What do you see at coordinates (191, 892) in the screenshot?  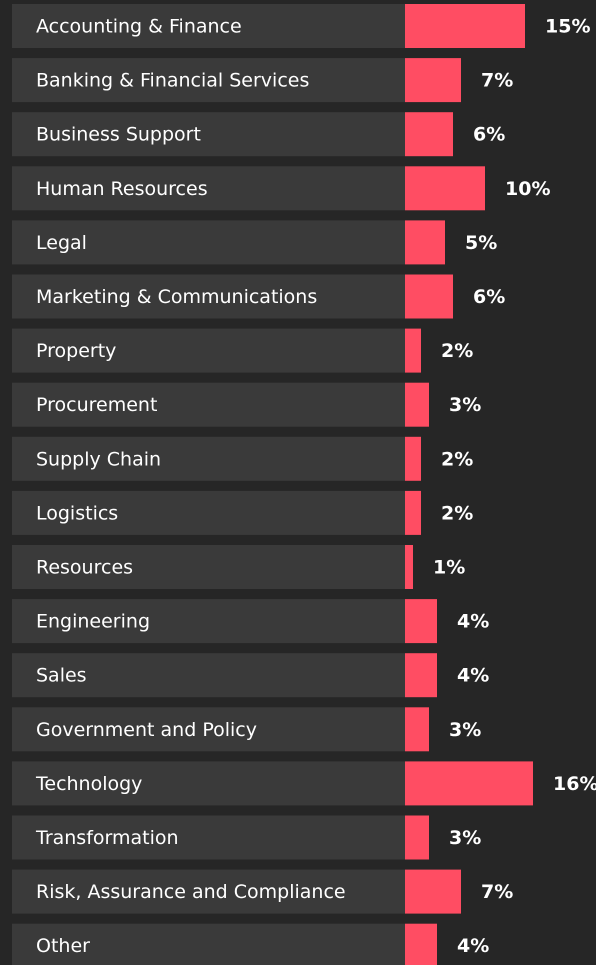 I see `category-label: Risk, Assurance and Compliance` at bounding box center [191, 892].